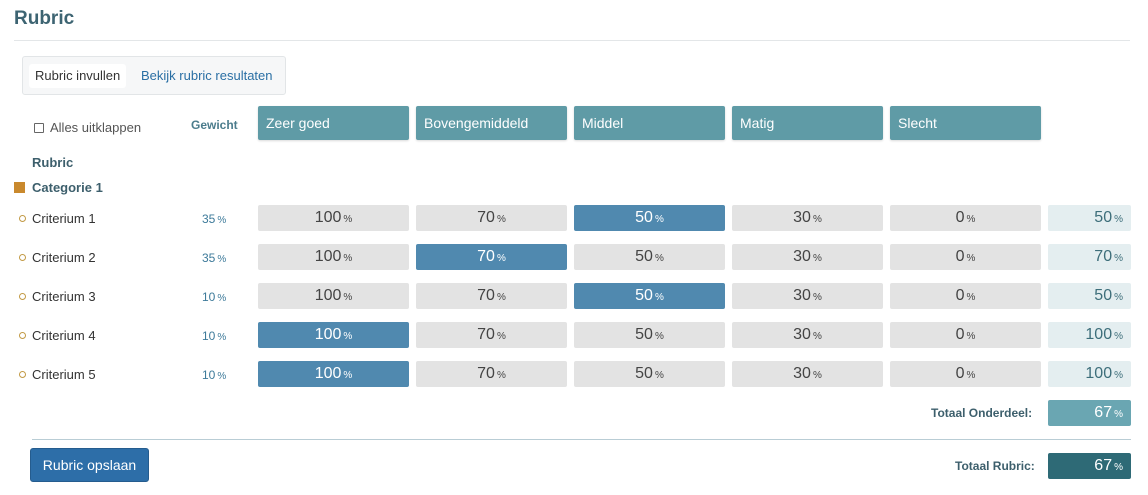 The height and width of the screenshot is (495, 1148). Describe the element at coordinates (64, 218) in the screenshot. I see `criterion-name: Criterium 1` at that location.